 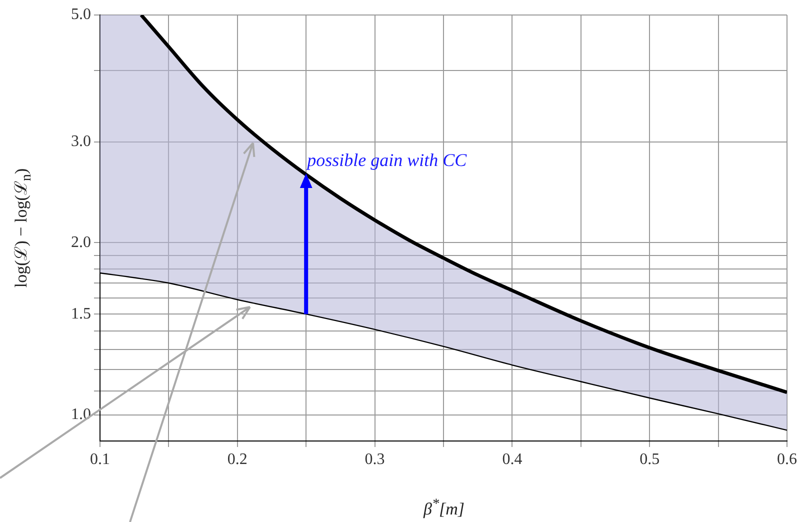 What do you see at coordinates (81, 313) in the screenshot?
I see `y-tick-label: 1.5` at bounding box center [81, 313].